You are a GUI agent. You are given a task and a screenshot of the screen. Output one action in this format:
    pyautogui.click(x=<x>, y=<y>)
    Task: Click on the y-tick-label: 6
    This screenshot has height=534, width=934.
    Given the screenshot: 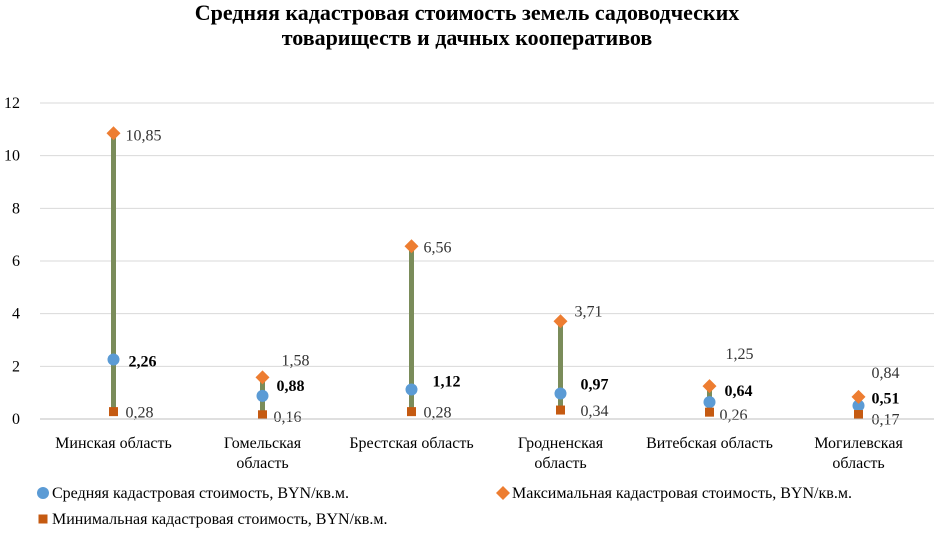 What is the action you would take?
    pyautogui.click(x=16, y=261)
    